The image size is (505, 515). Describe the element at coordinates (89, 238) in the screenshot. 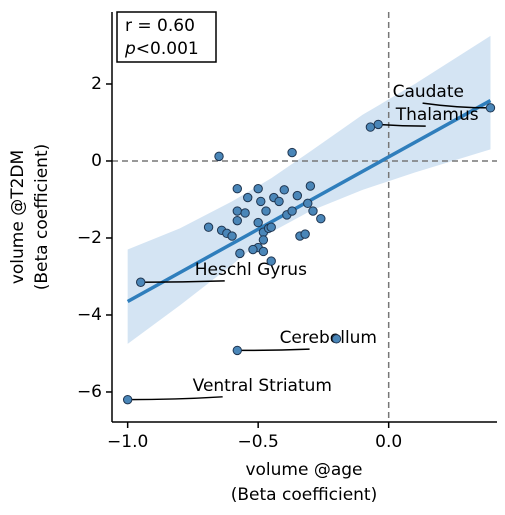

I see `y-tick-label: −2` at that location.